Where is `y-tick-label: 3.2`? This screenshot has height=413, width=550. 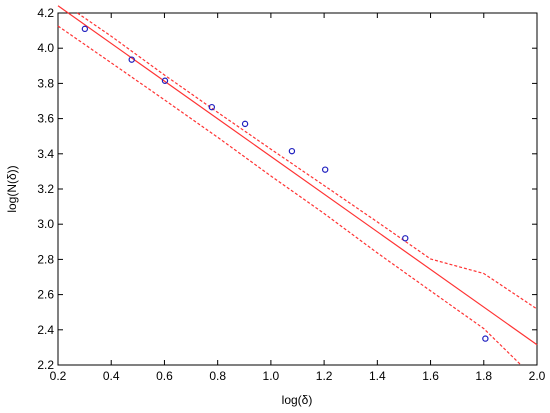
y-tick-label: 3.2 is located at coordinates (45, 189).